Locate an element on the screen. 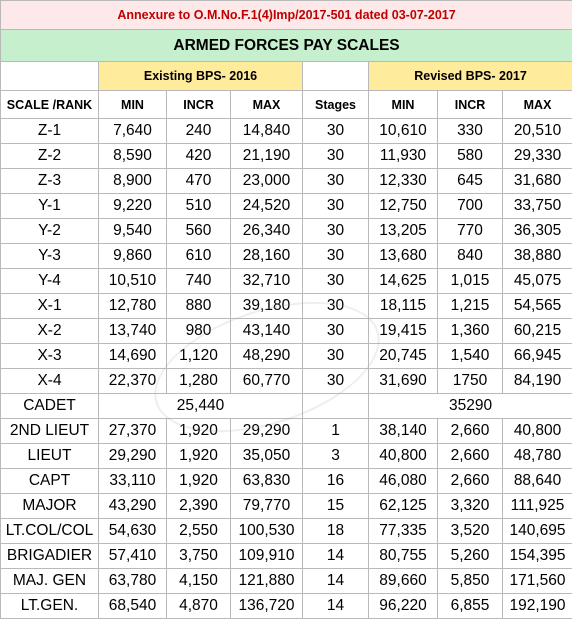 Image resolution: width=572 pixels, height=619 pixels. cell-stages: 14 is located at coordinates (336, 581).